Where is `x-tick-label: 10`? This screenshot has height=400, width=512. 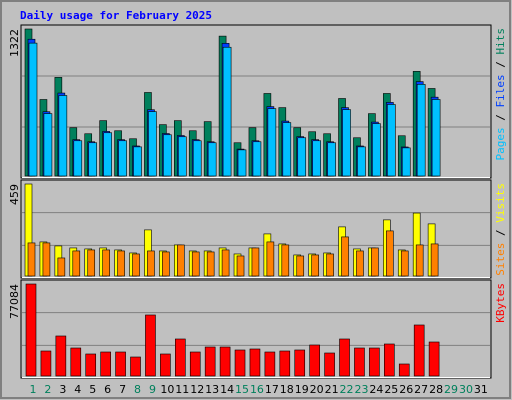
x-tick-label: 10 is located at coordinates (167, 389).